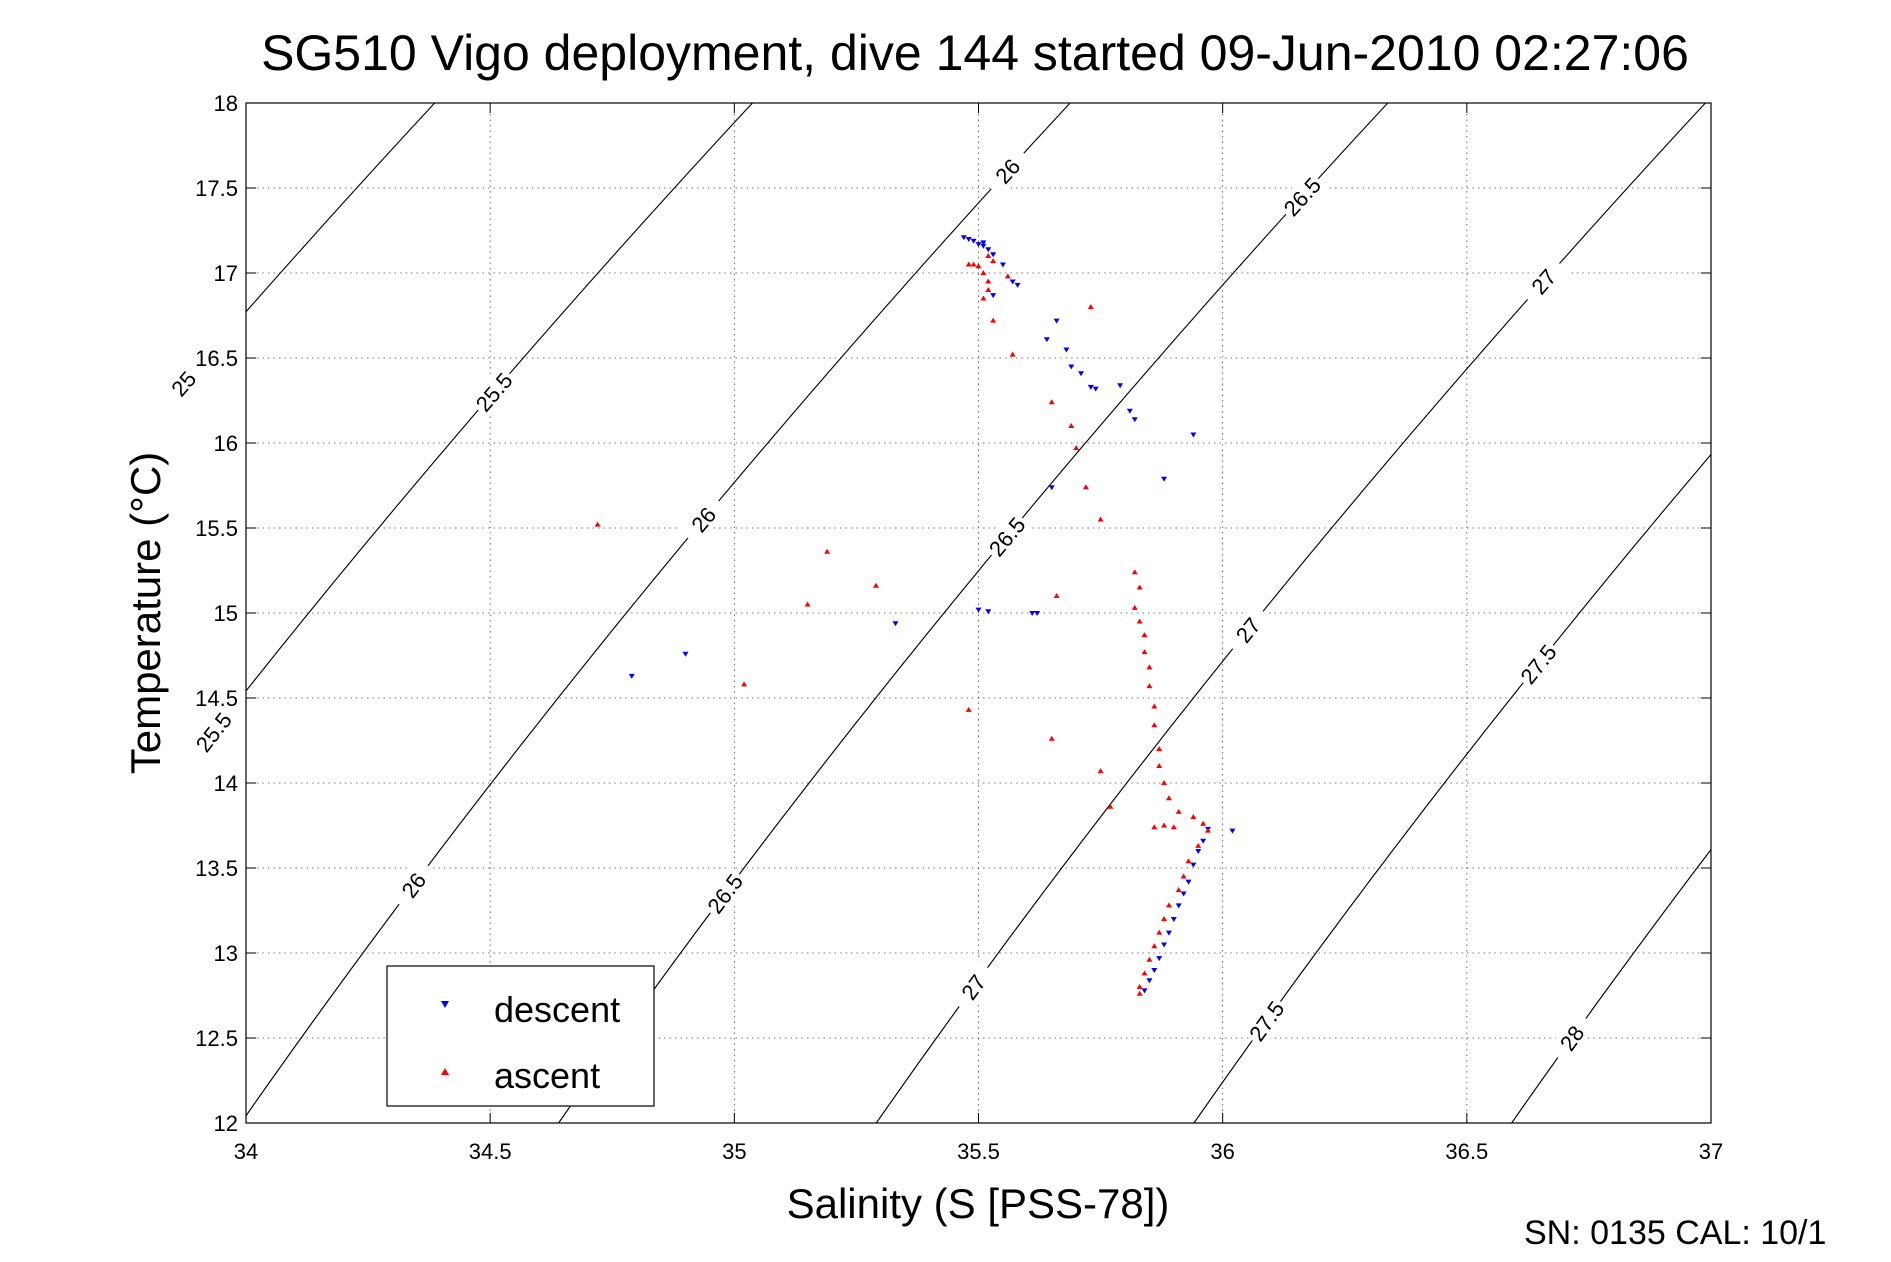  I want to click on y-tick-label: 16, so click(226, 443).